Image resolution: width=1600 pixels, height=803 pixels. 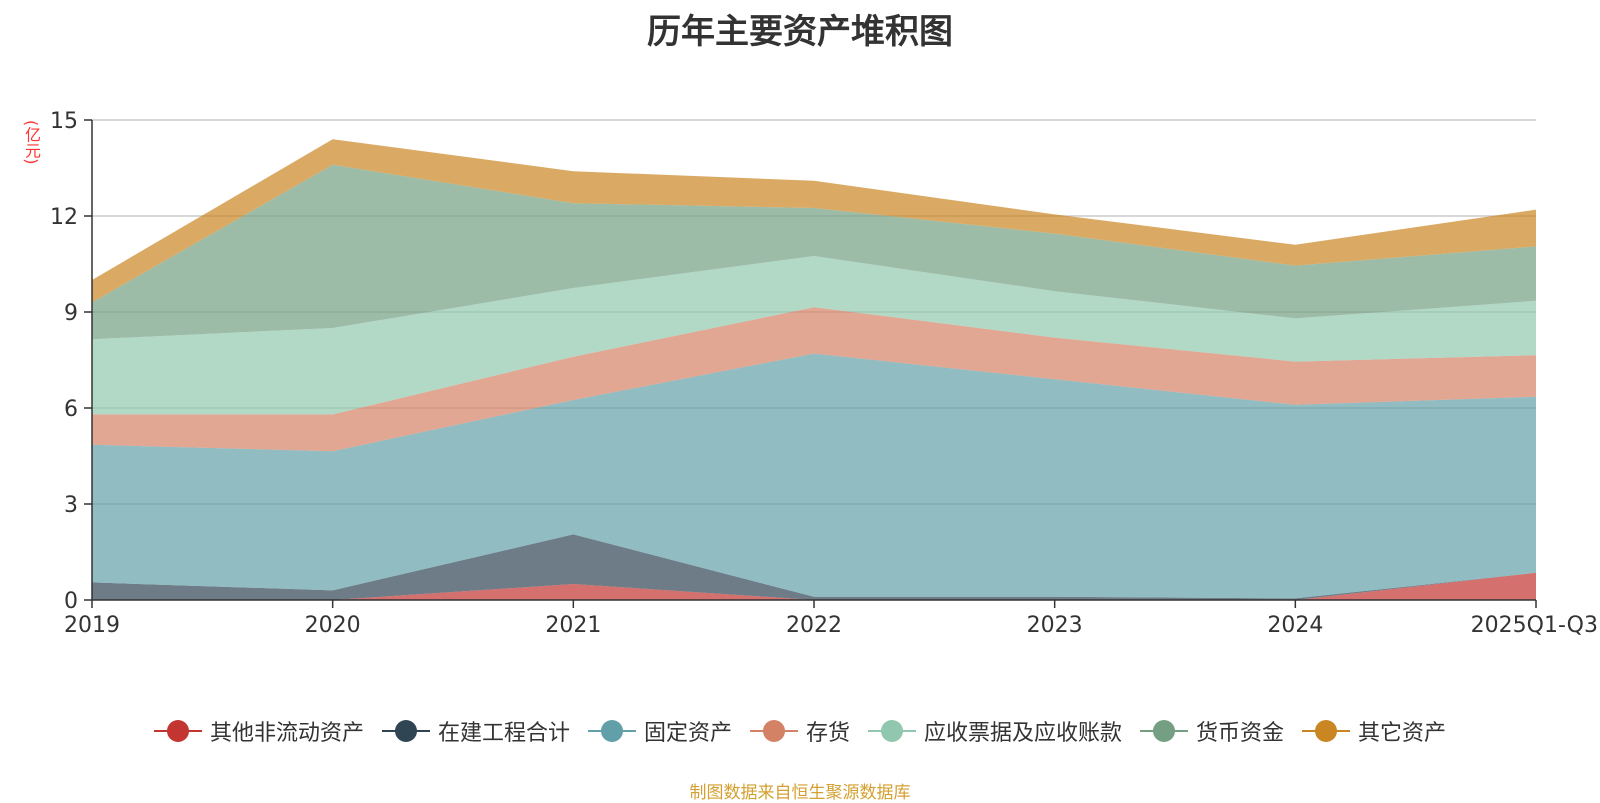 What do you see at coordinates (687, 733) in the screenshot?
I see `legend-label: 固定资产` at bounding box center [687, 733].